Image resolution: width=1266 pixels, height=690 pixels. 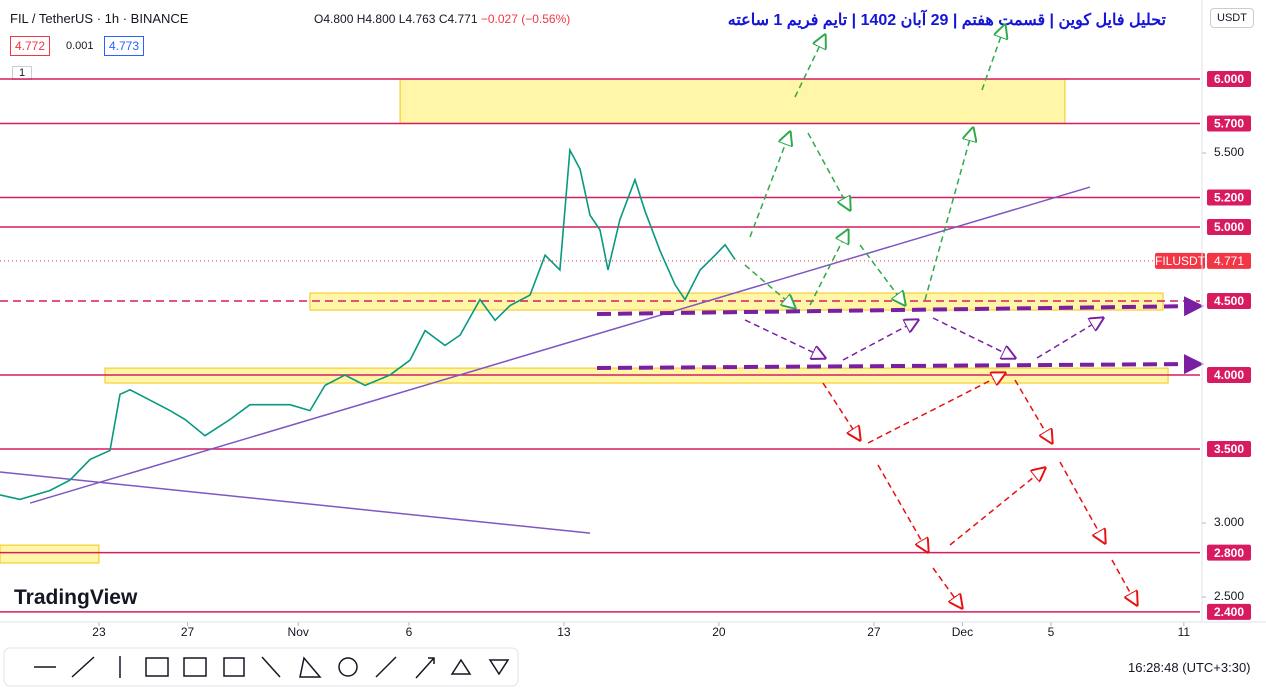 What do you see at coordinates (195, 667) in the screenshot?
I see `tool-fib` at bounding box center [195, 667].